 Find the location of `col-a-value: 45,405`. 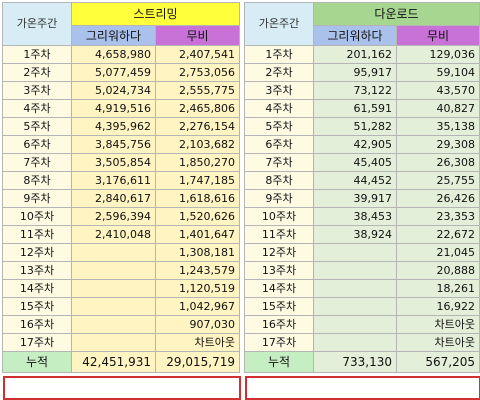

col-a-value: 45,405 is located at coordinates (355, 162).